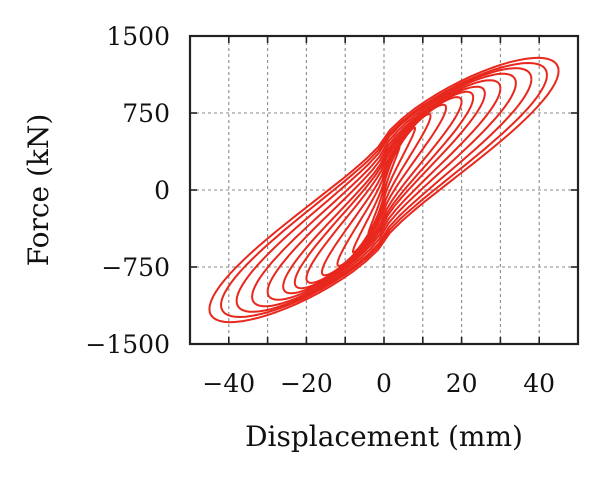 The height and width of the screenshot is (477, 600). What do you see at coordinates (38, 190) in the screenshot?
I see `y-axis-label: Force (kN)` at bounding box center [38, 190].